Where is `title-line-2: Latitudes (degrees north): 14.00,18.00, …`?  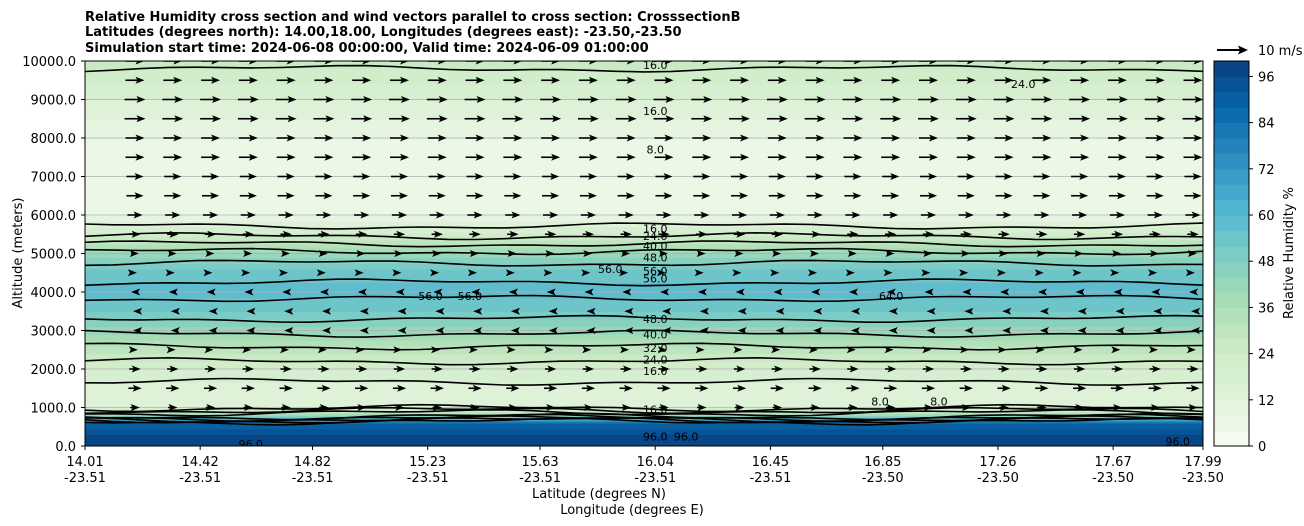 title-line-2: Latitudes (degrees north): 14.00,18.00, … is located at coordinates (383, 32).